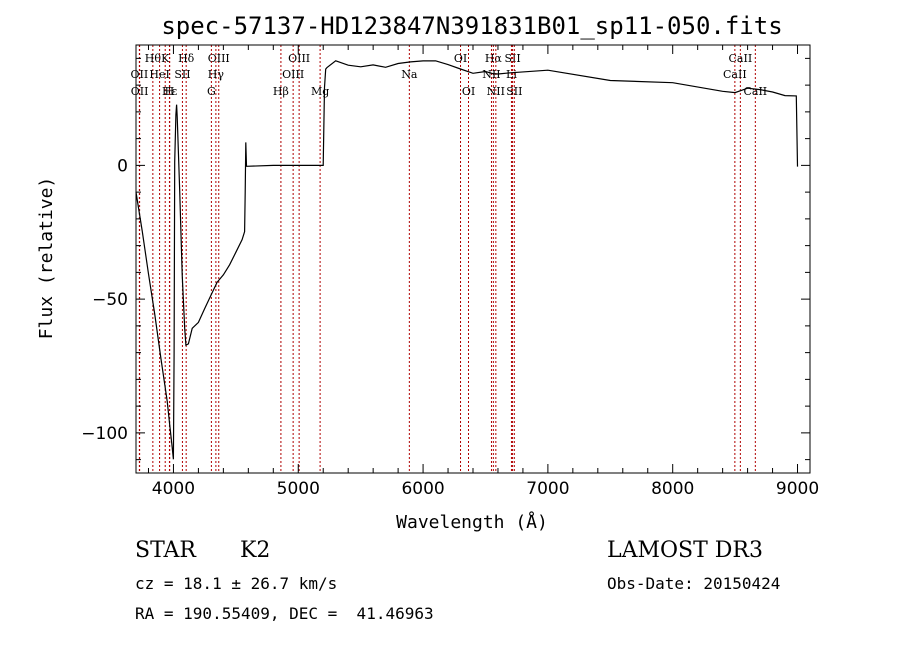 This screenshot has width=900, height=649. What do you see at coordinates (512, 58) in the screenshot?
I see `line-marker-label-7: SII` at bounding box center [512, 58].